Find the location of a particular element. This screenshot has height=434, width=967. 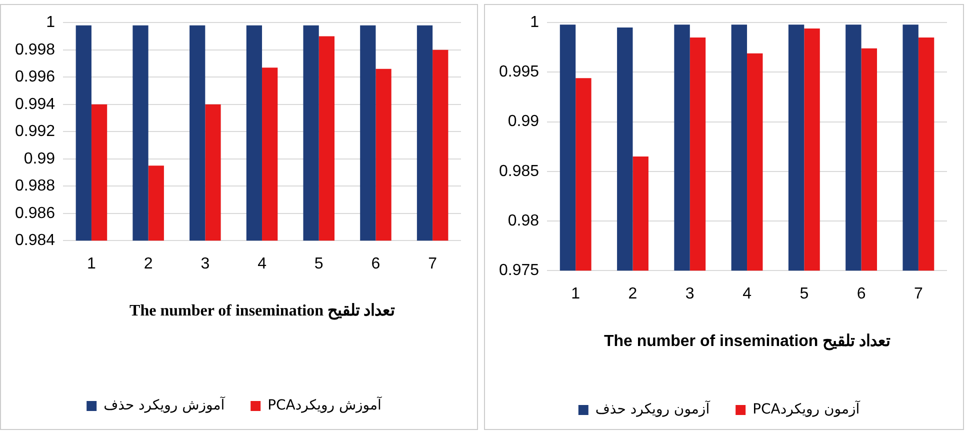

y-tick-label: 0.995 is located at coordinates (519, 72).